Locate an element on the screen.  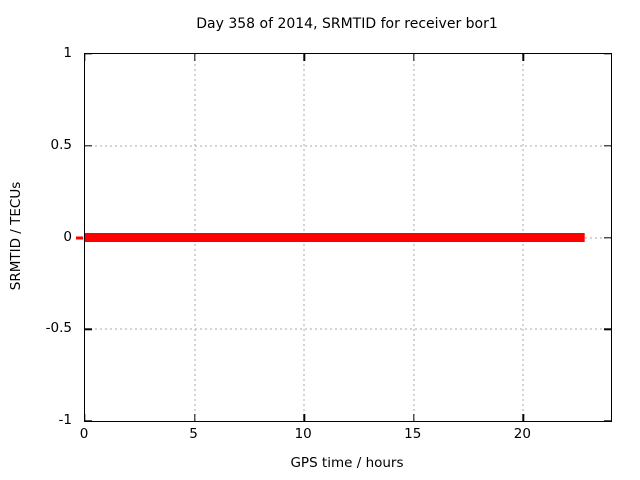
gridline-y-0.5 is located at coordinates (348, 146).